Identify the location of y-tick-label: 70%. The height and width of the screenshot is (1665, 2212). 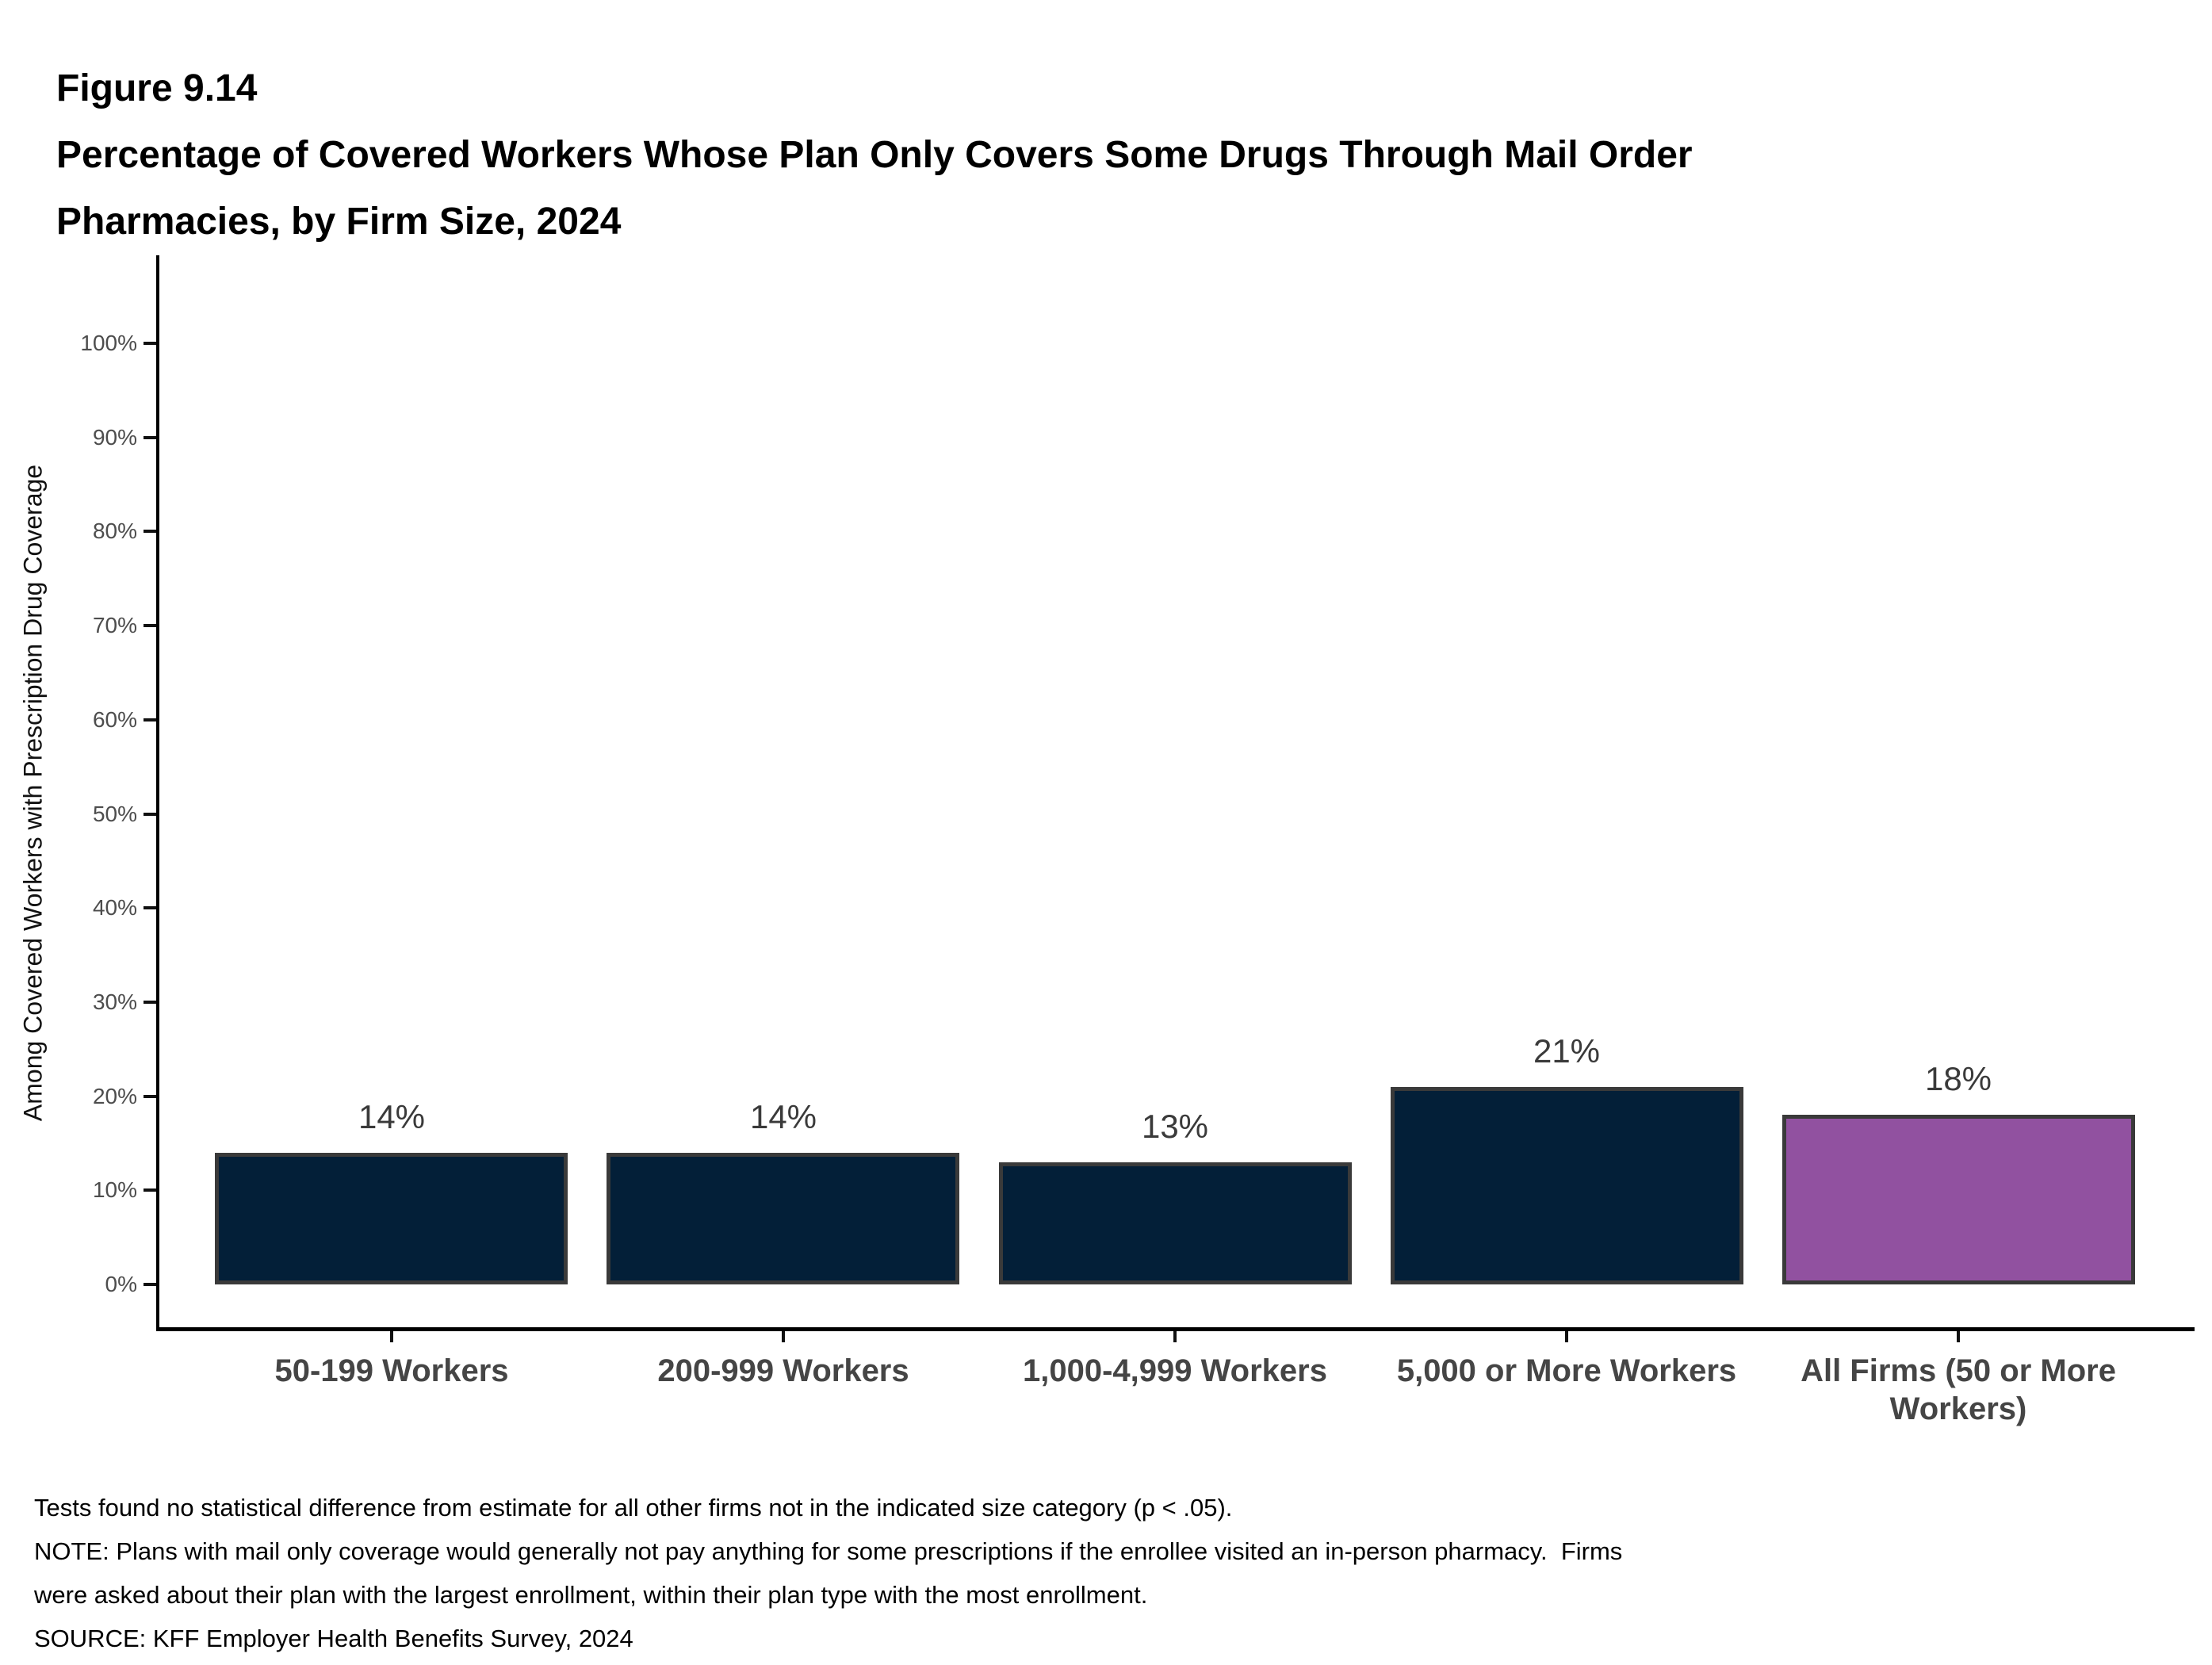
(114, 625).